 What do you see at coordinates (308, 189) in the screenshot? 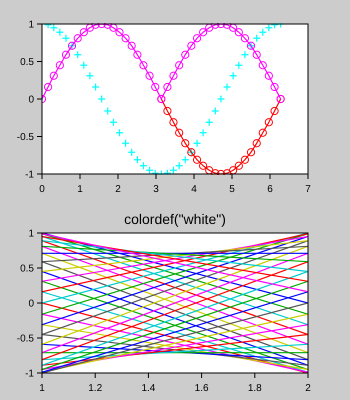
I see `x-tick-label: 7` at bounding box center [308, 189].